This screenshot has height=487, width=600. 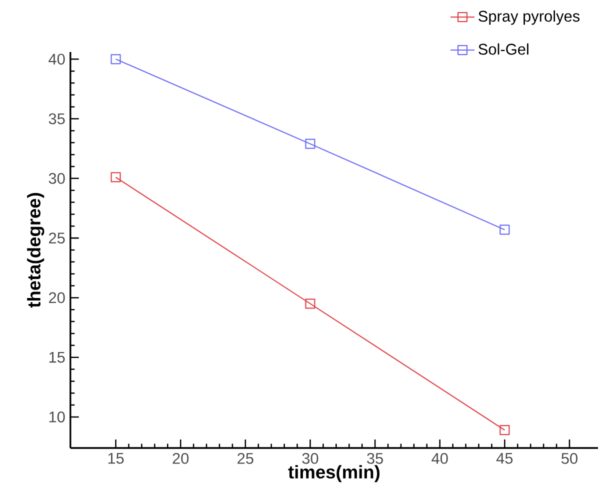 What do you see at coordinates (440, 458) in the screenshot?
I see `x-tick-label: 40` at bounding box center [440, 458].